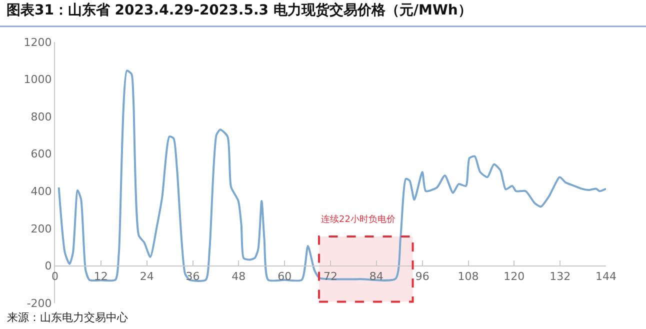 The height and width of the screenshot is (329, 646). Describe the element at coordinates (606, 276) in the screenshot. I see `x-tick-label: 144` at that location.